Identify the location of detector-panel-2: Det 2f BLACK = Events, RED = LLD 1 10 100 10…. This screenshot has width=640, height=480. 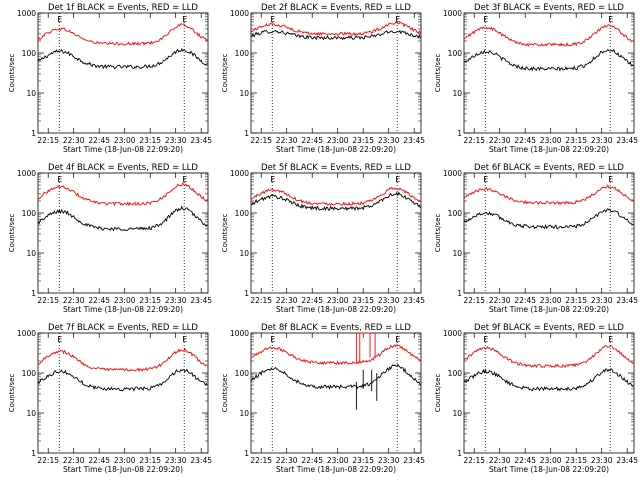
(323, 78).